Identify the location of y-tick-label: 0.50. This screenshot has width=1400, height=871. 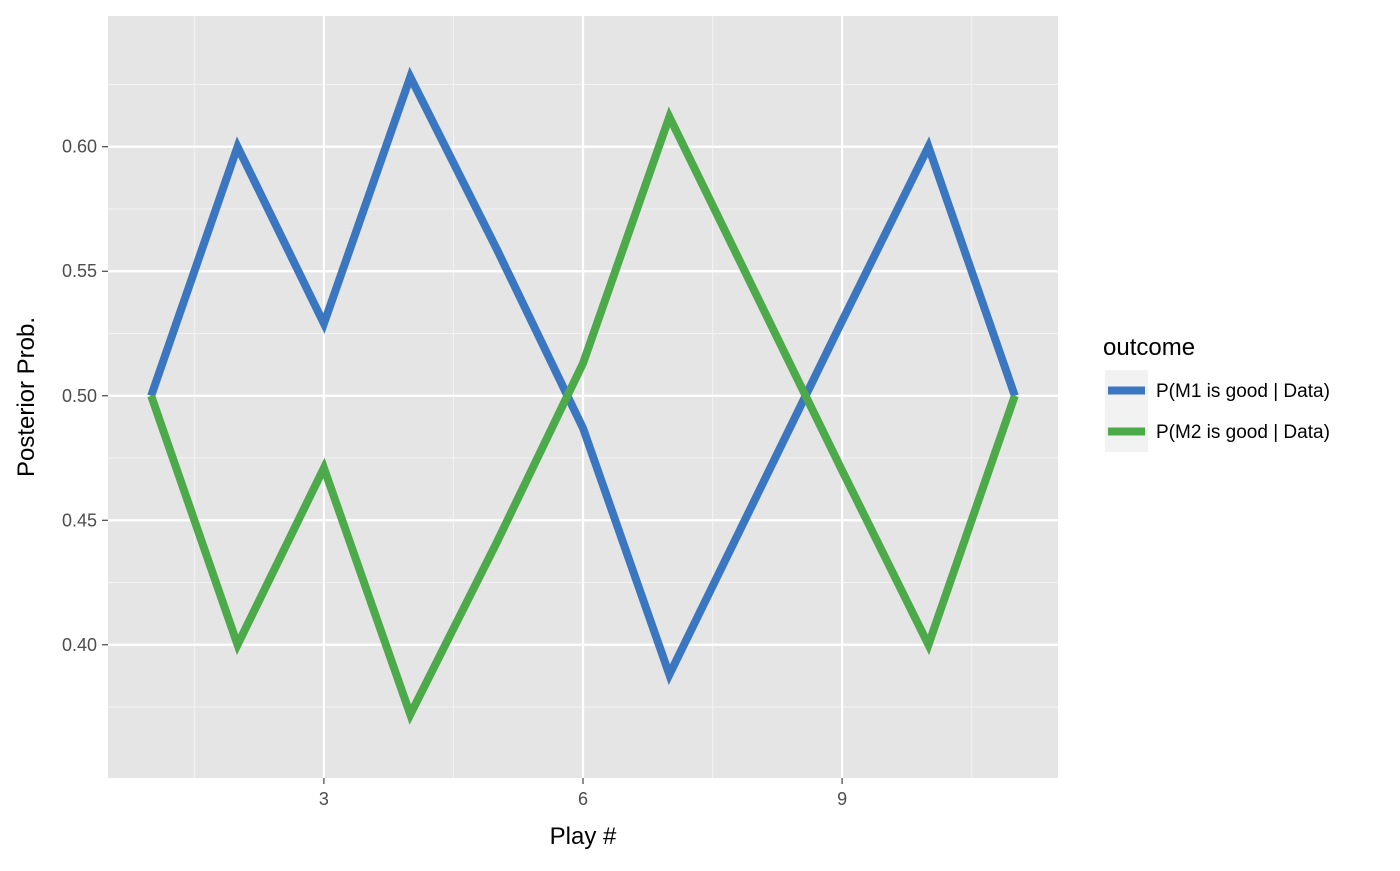
(79, 396).